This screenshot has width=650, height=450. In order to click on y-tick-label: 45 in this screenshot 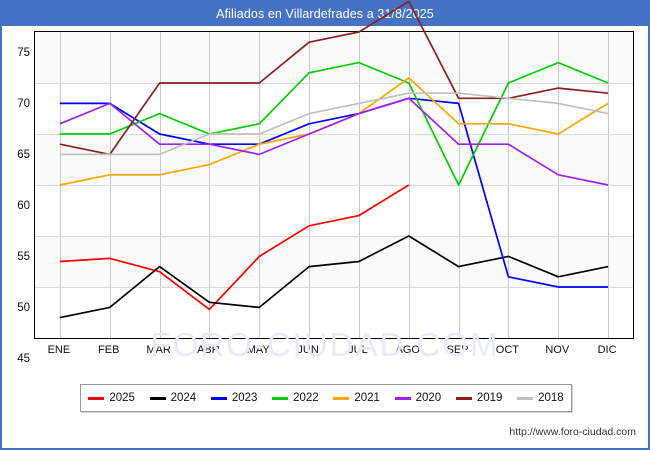, I will do `click(23, 359)`.